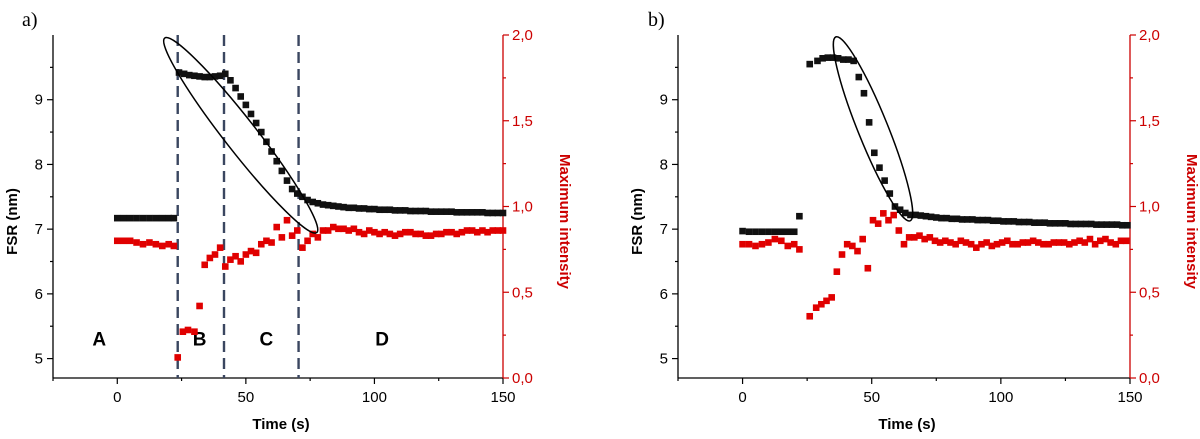 The height and width of the screenshot is (439, 1200). I want to click on y-left-tick-label: 8, so click(39, 164).